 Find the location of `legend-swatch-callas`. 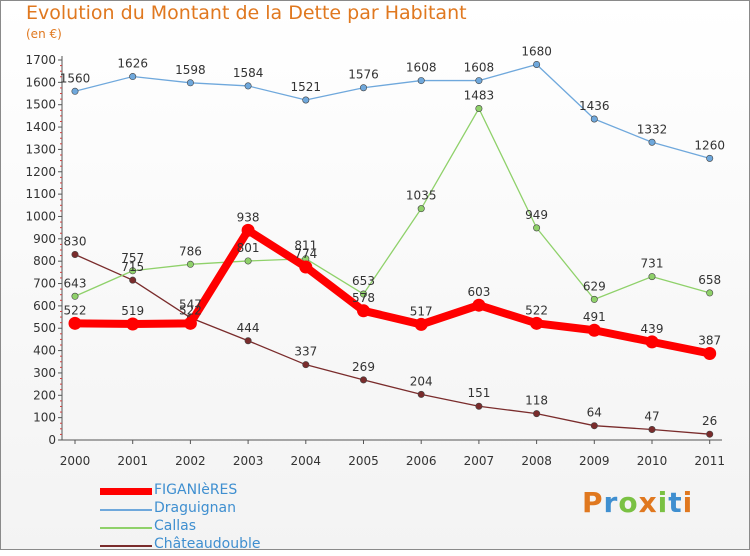

legend-swatch-callas is located at coordinates (126, 528).